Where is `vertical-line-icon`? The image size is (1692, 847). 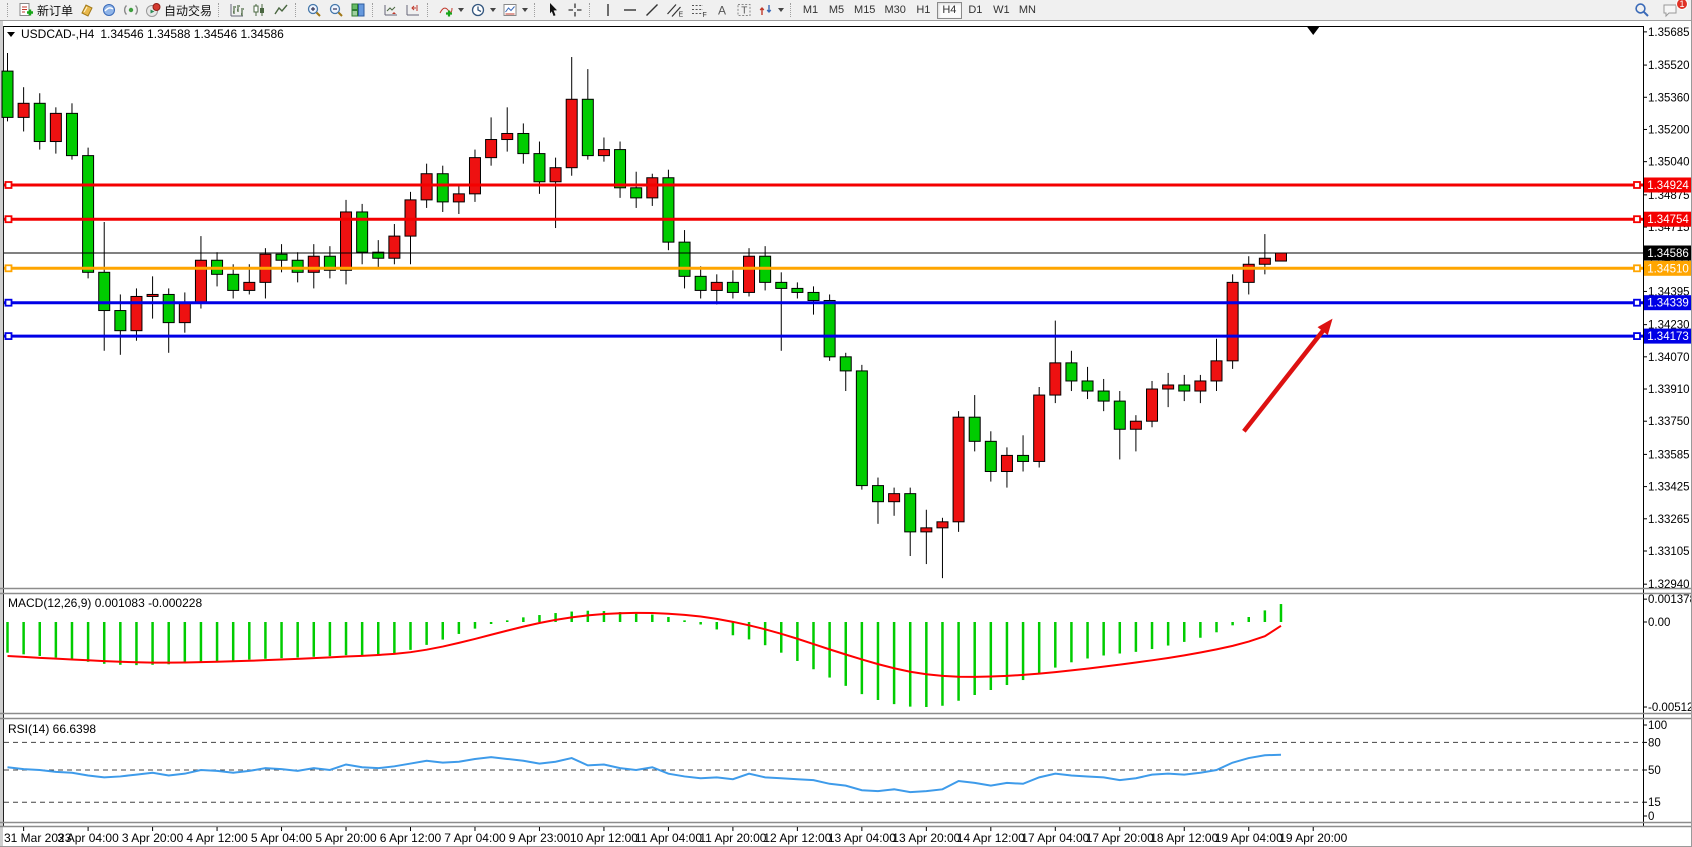
vertical-line-icon is located at coordinates (608, 10).